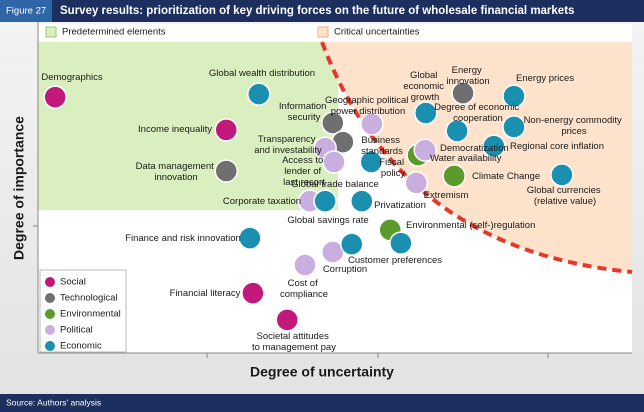 This screenshot has width=644, height=412. Describe the element at coordinates (345, 269) in the screenshot. I see `point-label: Corruption` at that location.